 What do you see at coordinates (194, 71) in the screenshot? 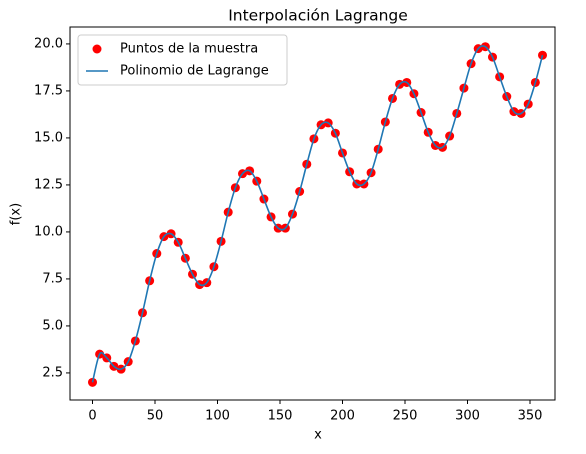
I see `legend-label: Polinomio de Lagrange` at bounding box center [194, 71].